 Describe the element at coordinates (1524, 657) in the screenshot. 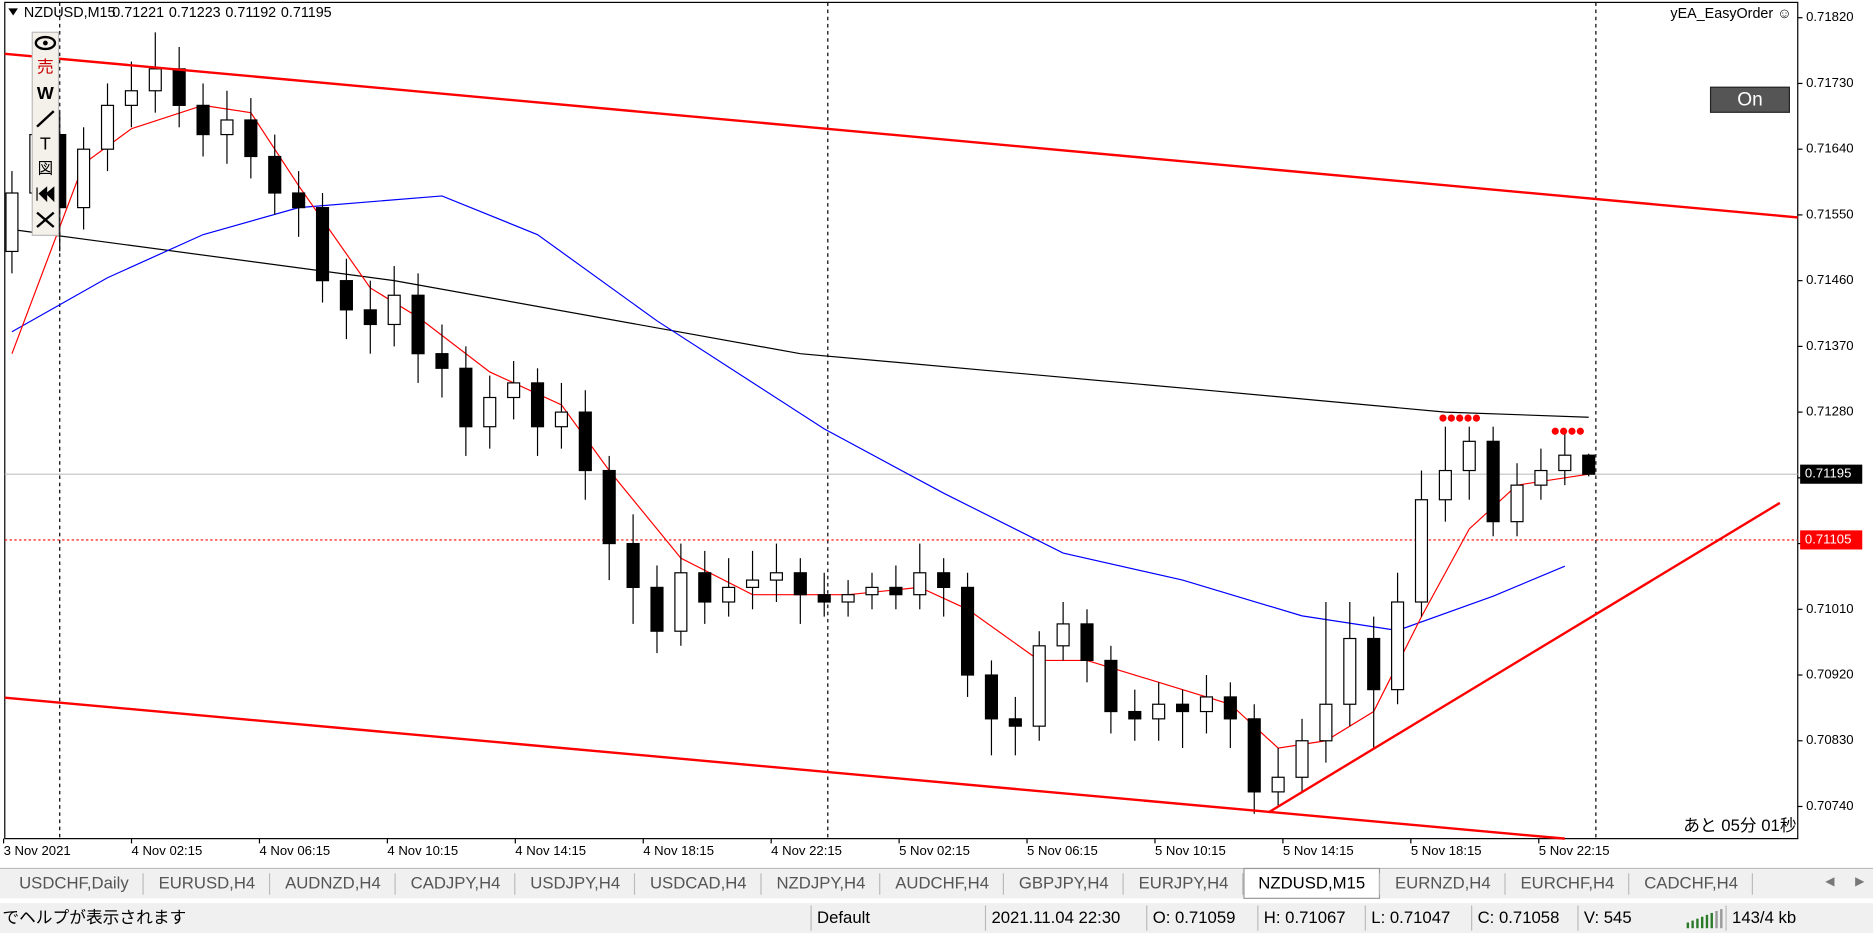

I see `trend-line` at that location.